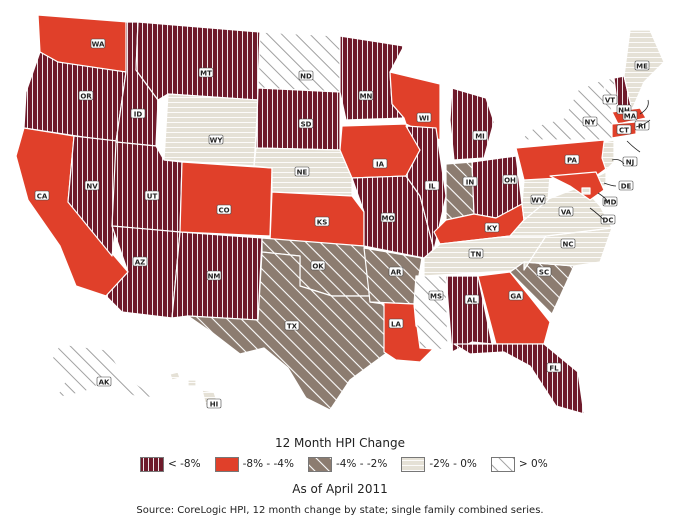 Image resolution: width=680 pixels, height=525 pixels. What do you see at coordinates (396, 271) in the screenshot?
I see `state-label-ar: AR` at bounding box center [396, 271].